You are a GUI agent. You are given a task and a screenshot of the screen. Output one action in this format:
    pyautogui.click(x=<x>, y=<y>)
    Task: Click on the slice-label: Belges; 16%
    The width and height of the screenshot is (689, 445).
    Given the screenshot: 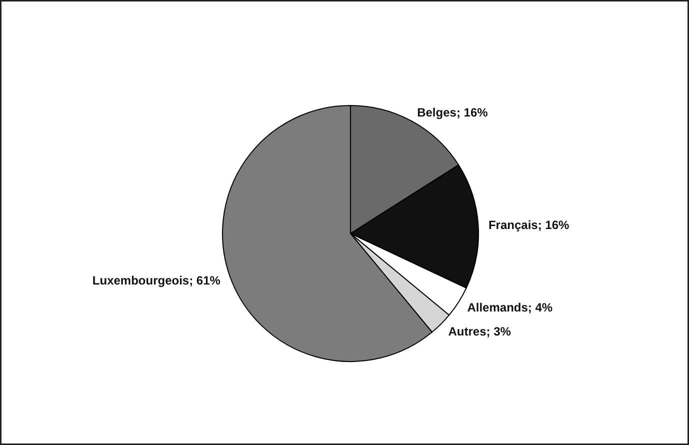 What is the action you would take?
    pyautogui.click(x=452, y=112)
    